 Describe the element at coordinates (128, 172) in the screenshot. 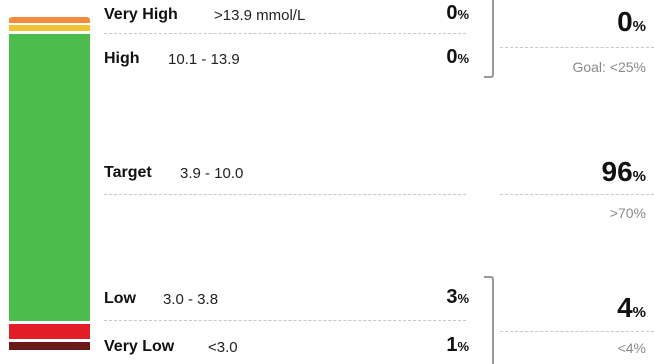

I see `target-label: Target` at that location.